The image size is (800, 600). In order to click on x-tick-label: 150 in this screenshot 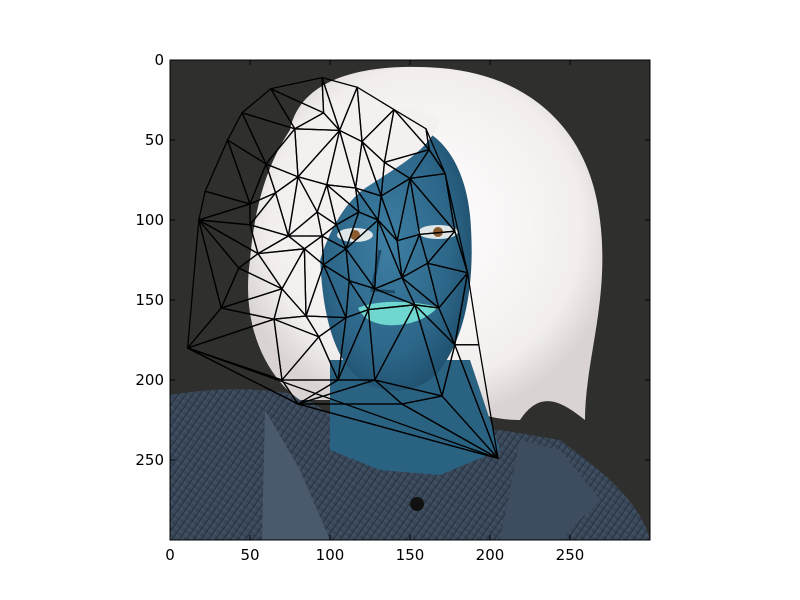, I will do `click(410, 555)`.